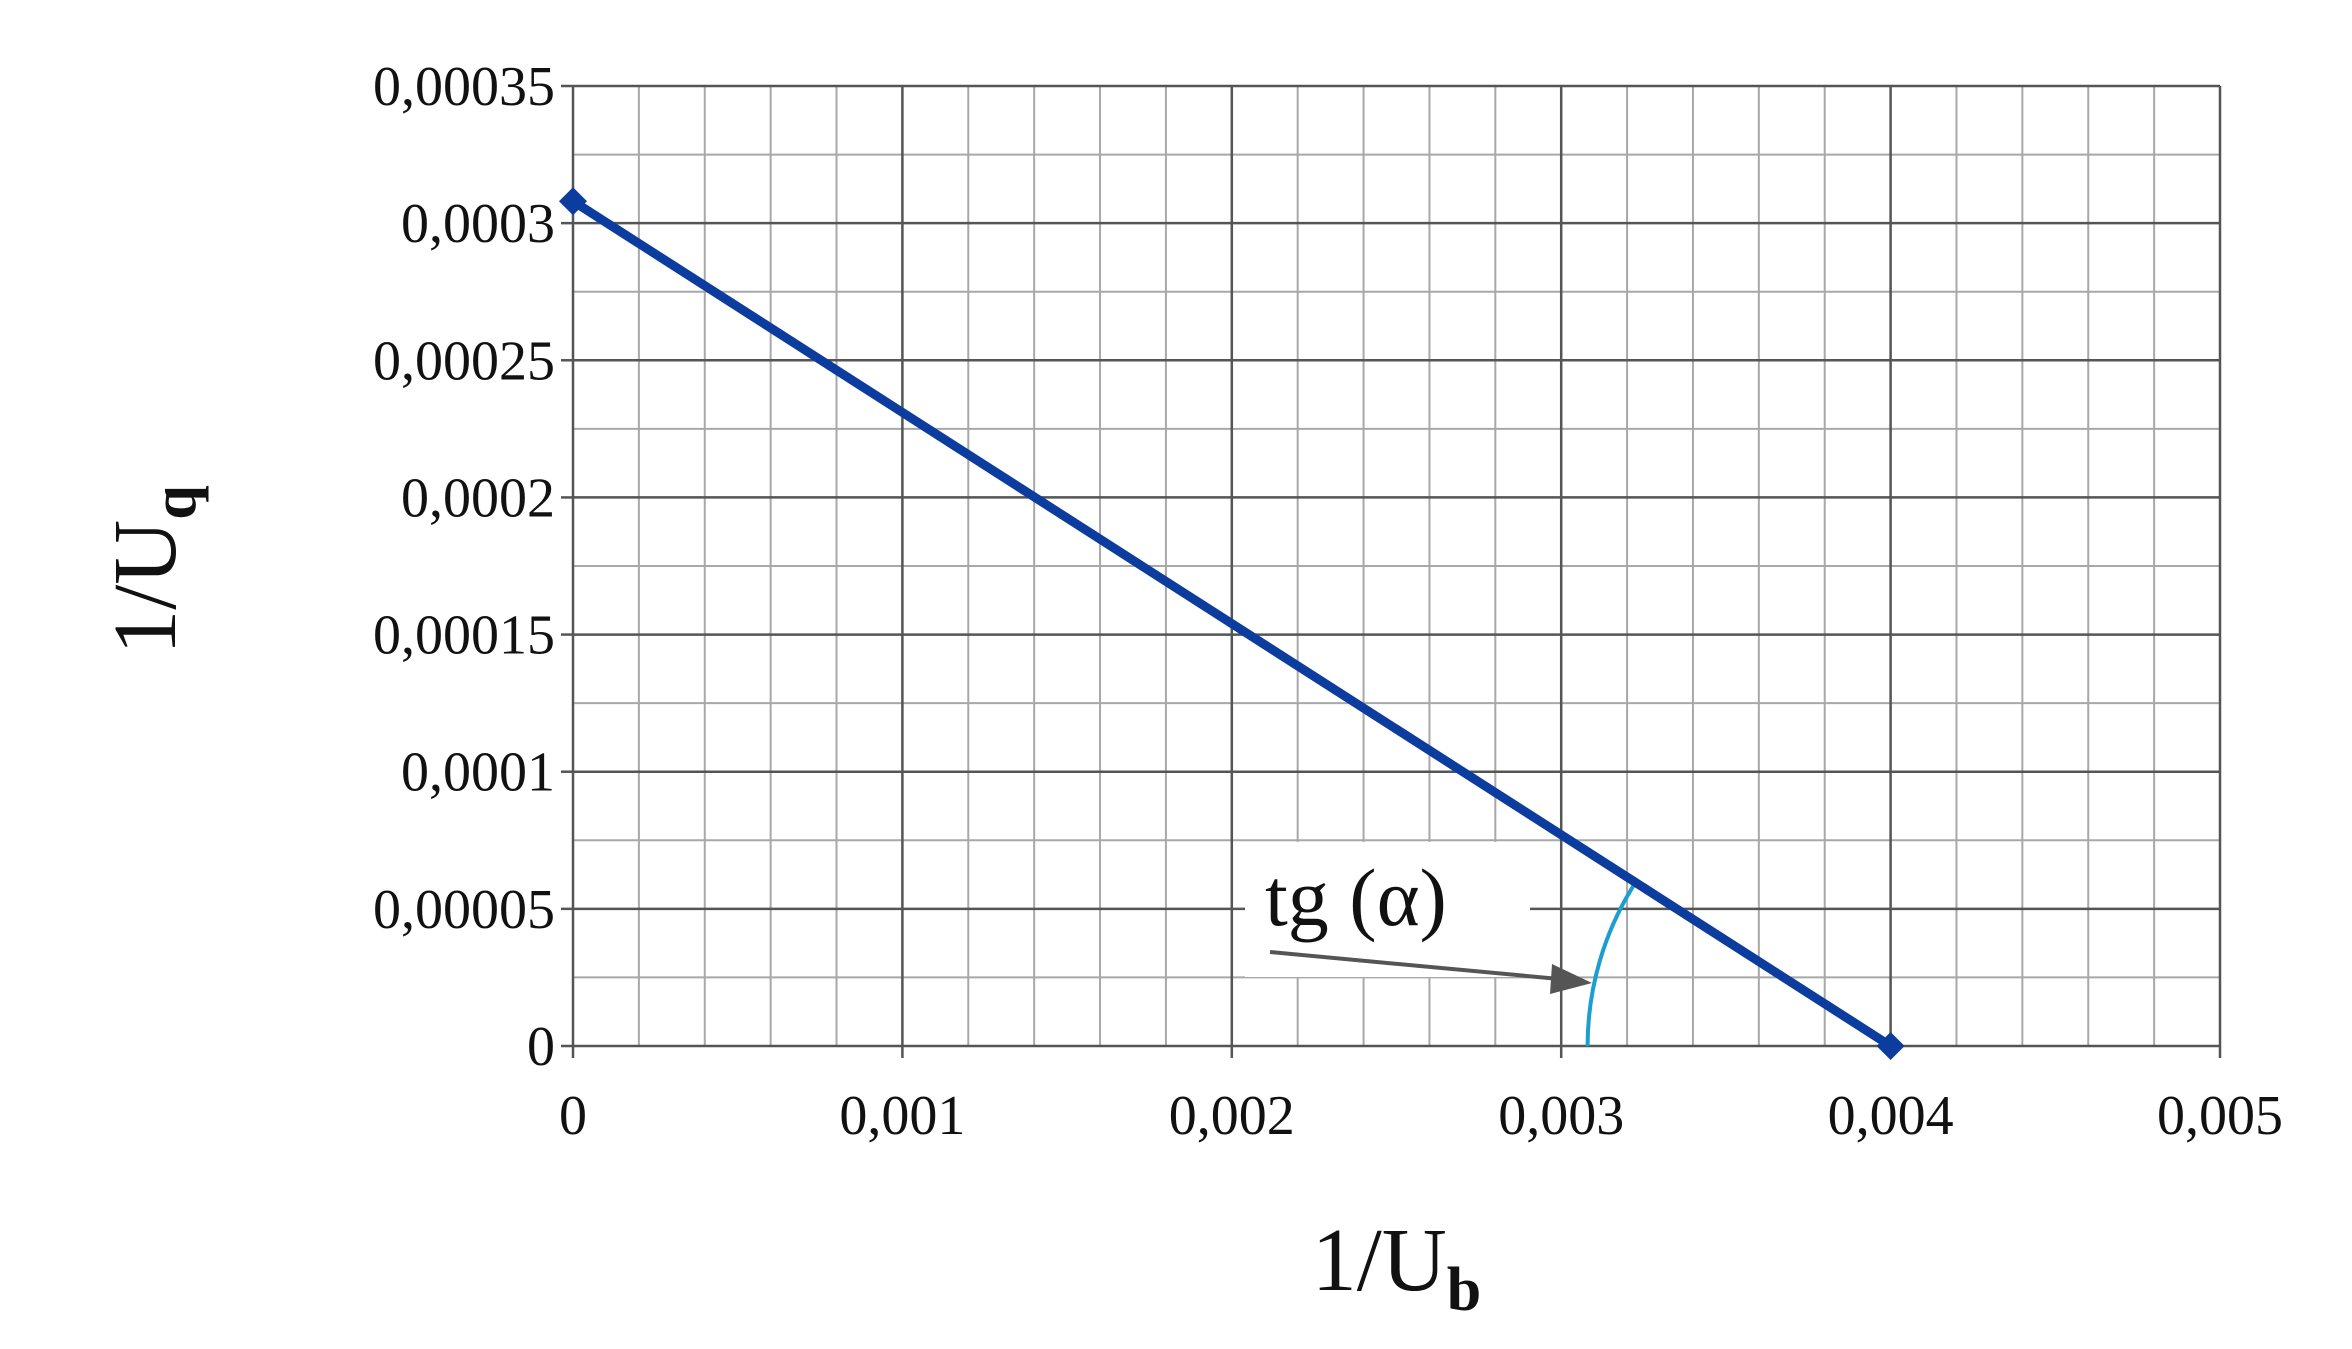 This screenshot has height=1349, width=2352. Describe the element at coordinates (1464, 1290) in the screenshot. I see `x-axis-title-sub: b` at that location.